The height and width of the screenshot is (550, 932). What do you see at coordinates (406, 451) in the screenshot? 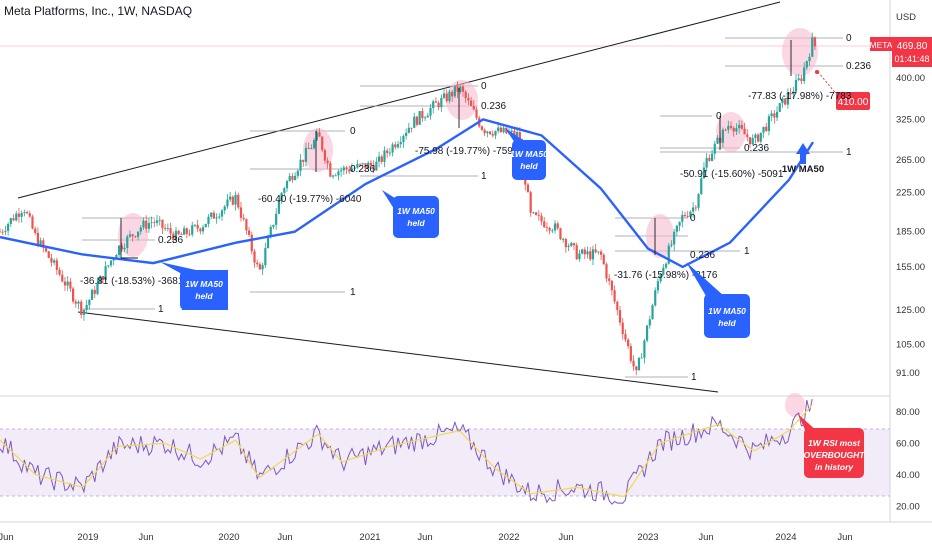
I see `rsi-ma-line` at bounding box center [406, 451].